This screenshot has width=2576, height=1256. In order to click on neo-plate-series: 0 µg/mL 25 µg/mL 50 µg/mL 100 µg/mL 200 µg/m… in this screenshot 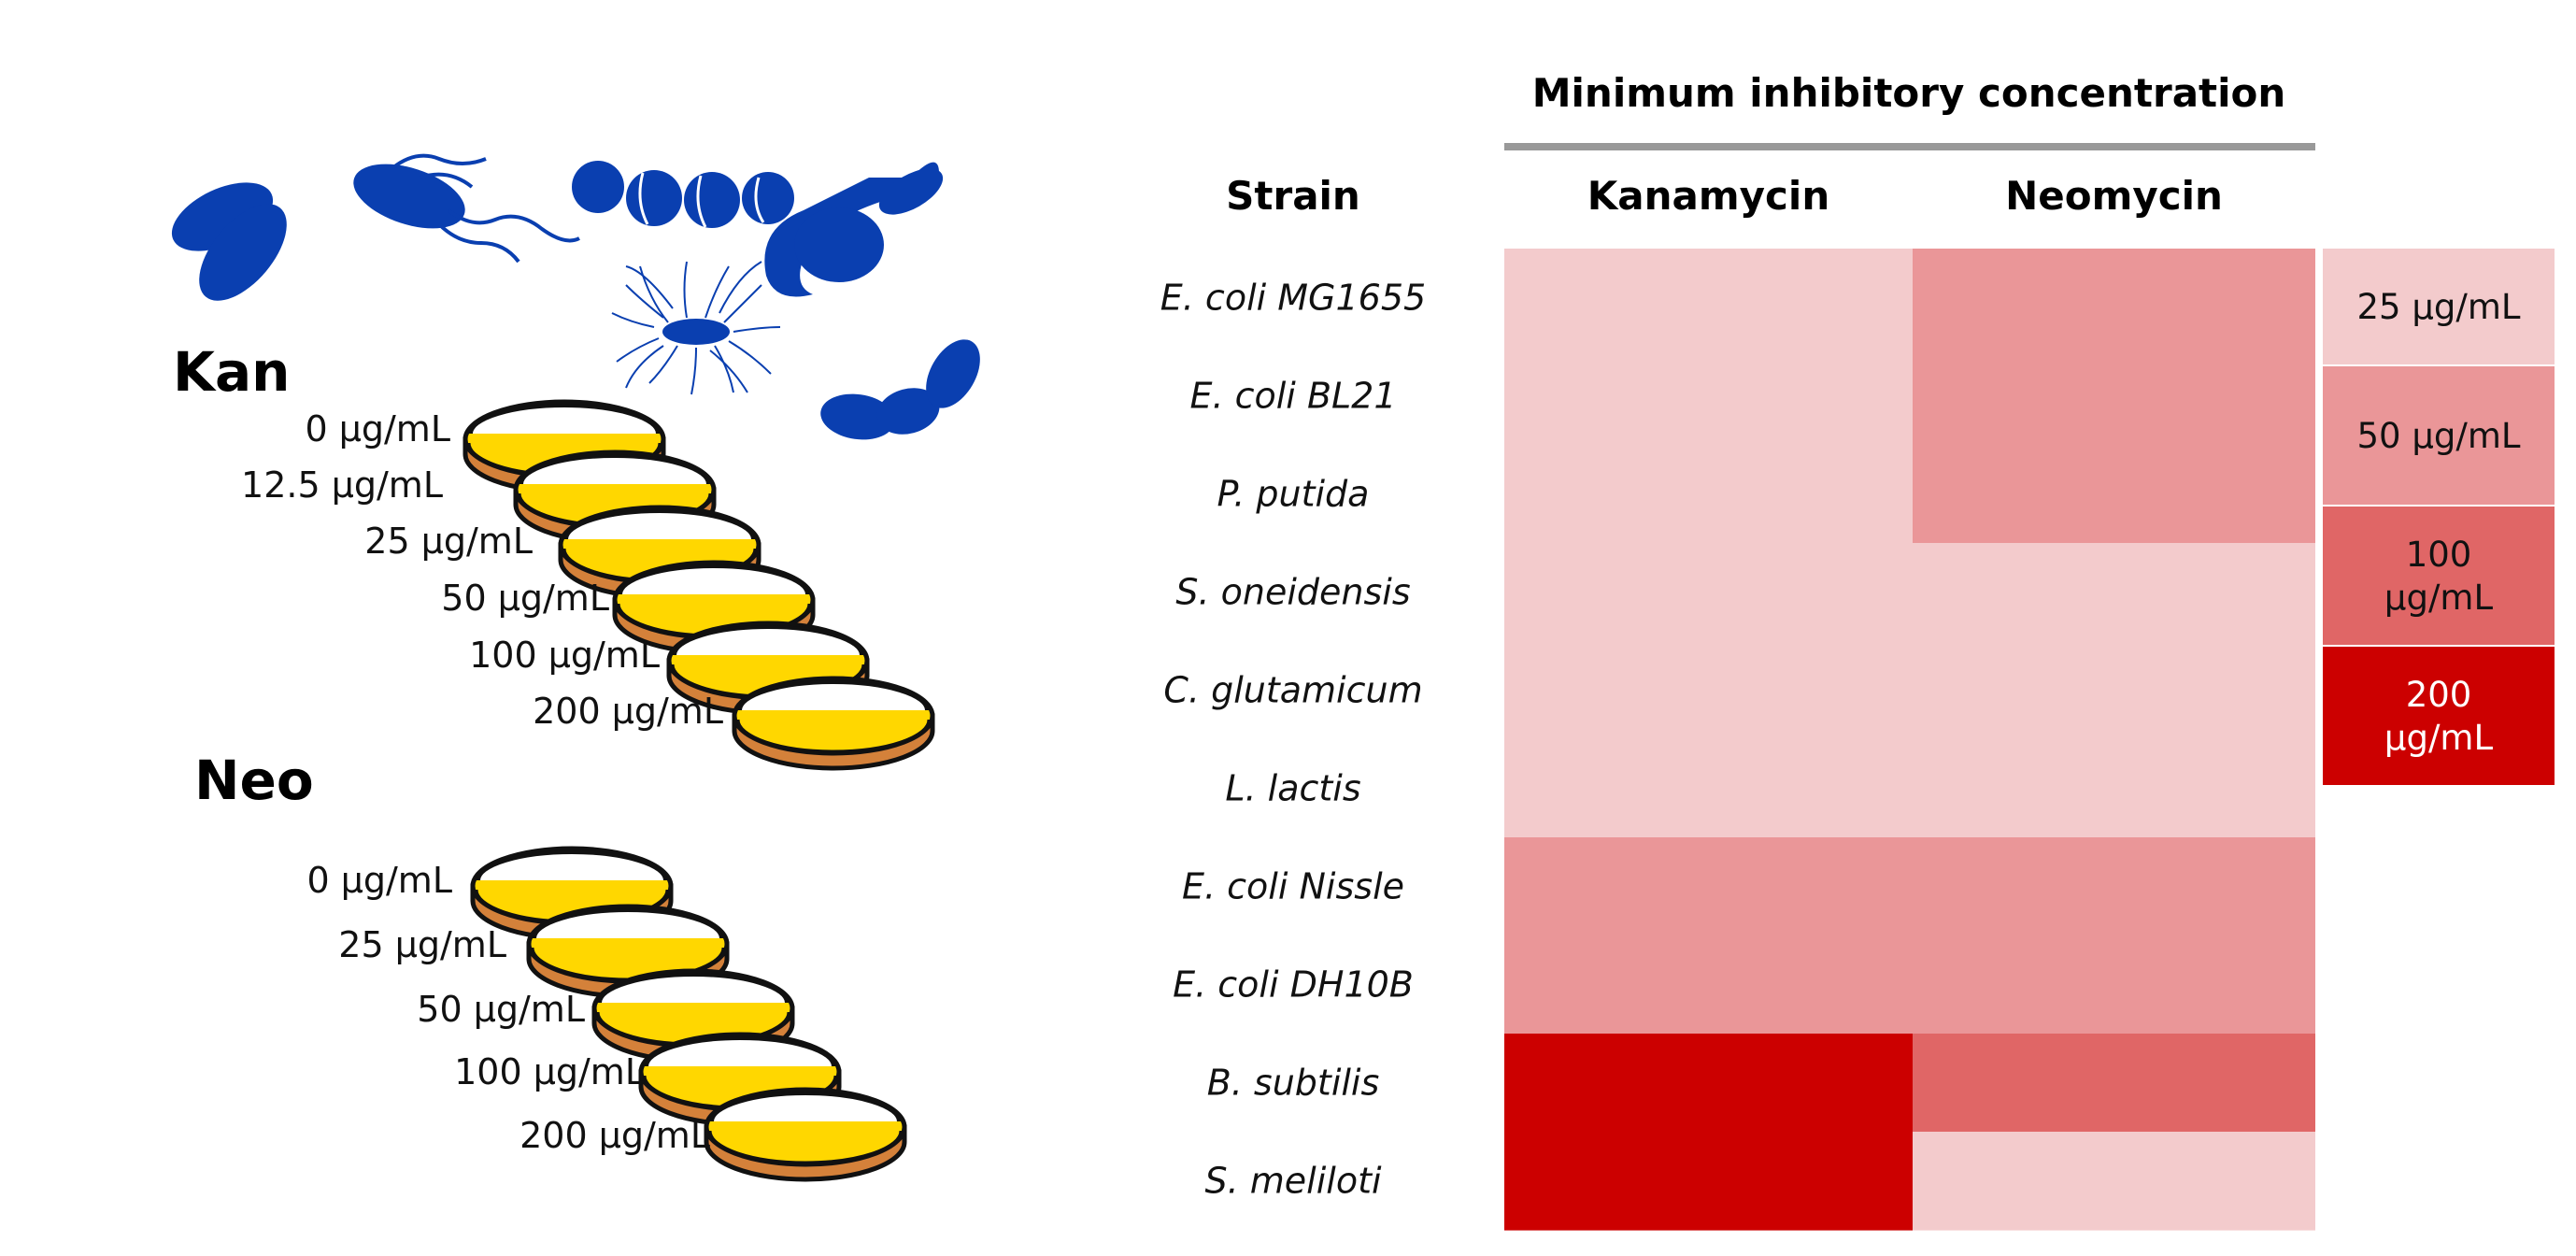, I will do `click(606, 1014)`.